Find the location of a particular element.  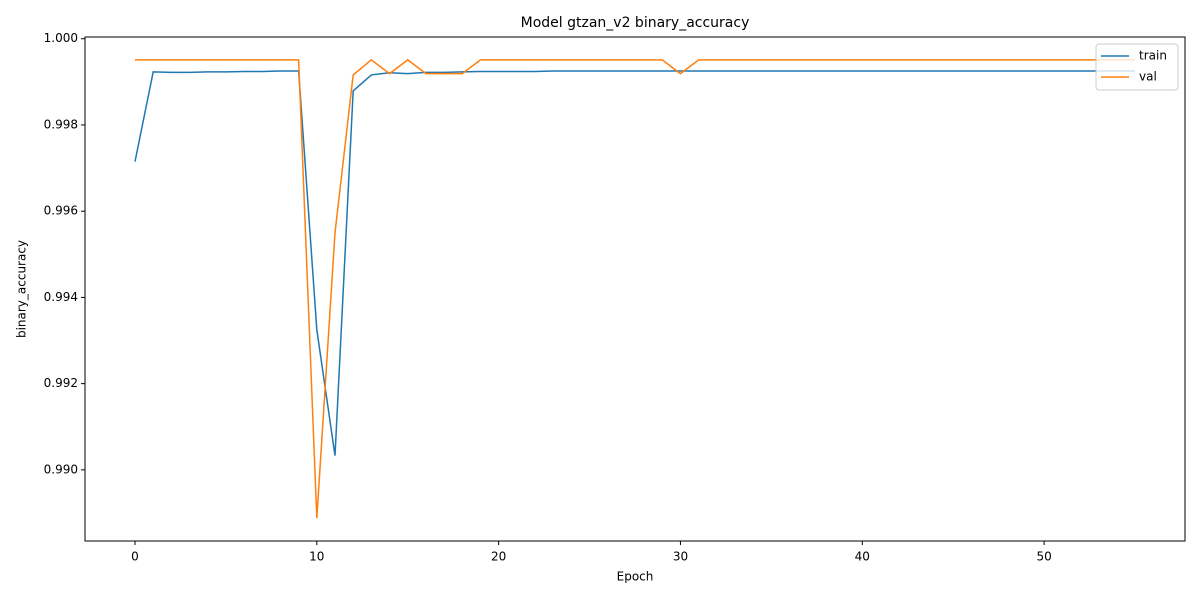

x-tick-label: 30 is located at coordinates (680, 557).